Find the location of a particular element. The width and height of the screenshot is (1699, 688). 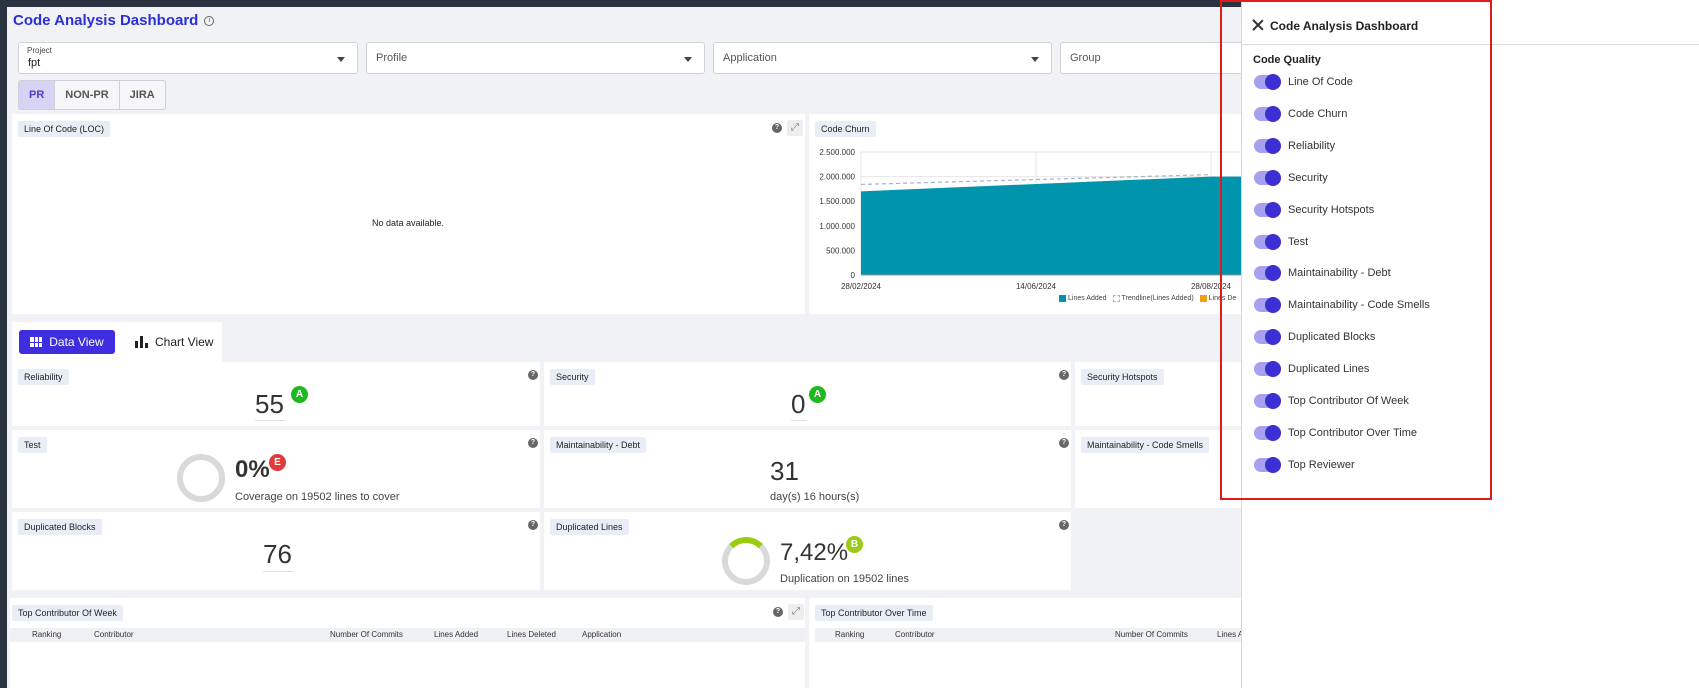

page-title: Code Analysis Dashboard is located at coordinates (106, 20).